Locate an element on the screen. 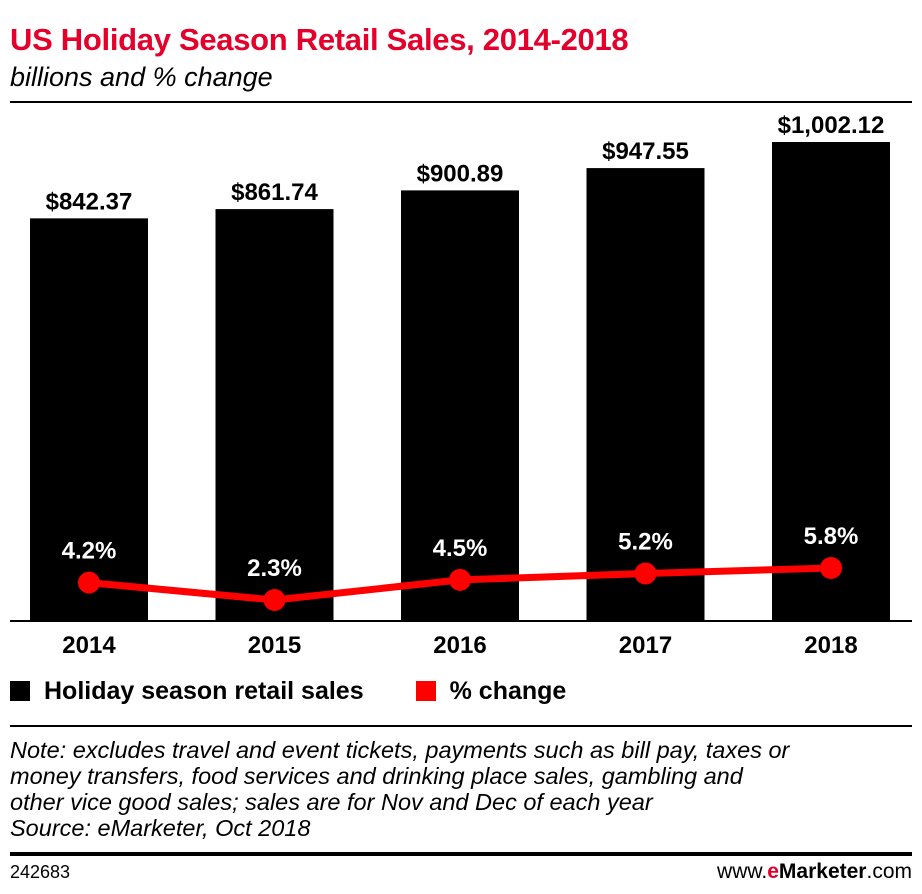 This screenshot has height=894, width=922. legend-swatch-change is located at coordinates (425, 691).